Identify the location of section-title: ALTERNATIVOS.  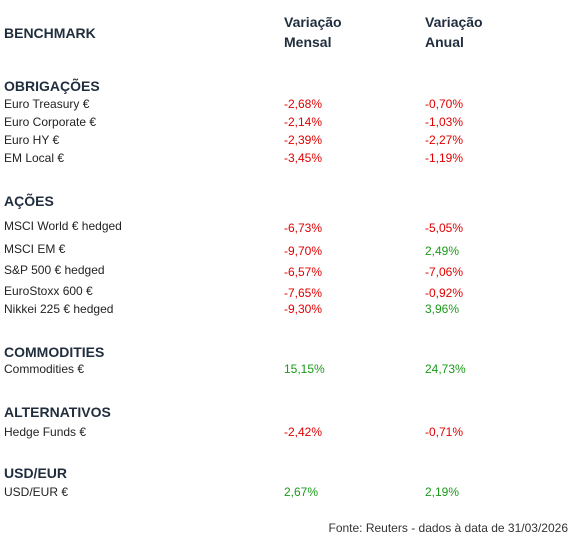
(57, 412).